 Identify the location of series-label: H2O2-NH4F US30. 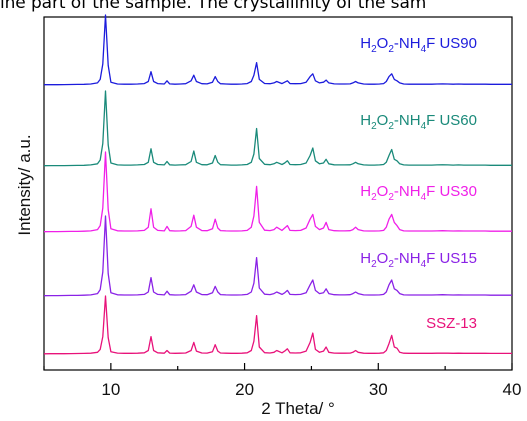
(418, 193).